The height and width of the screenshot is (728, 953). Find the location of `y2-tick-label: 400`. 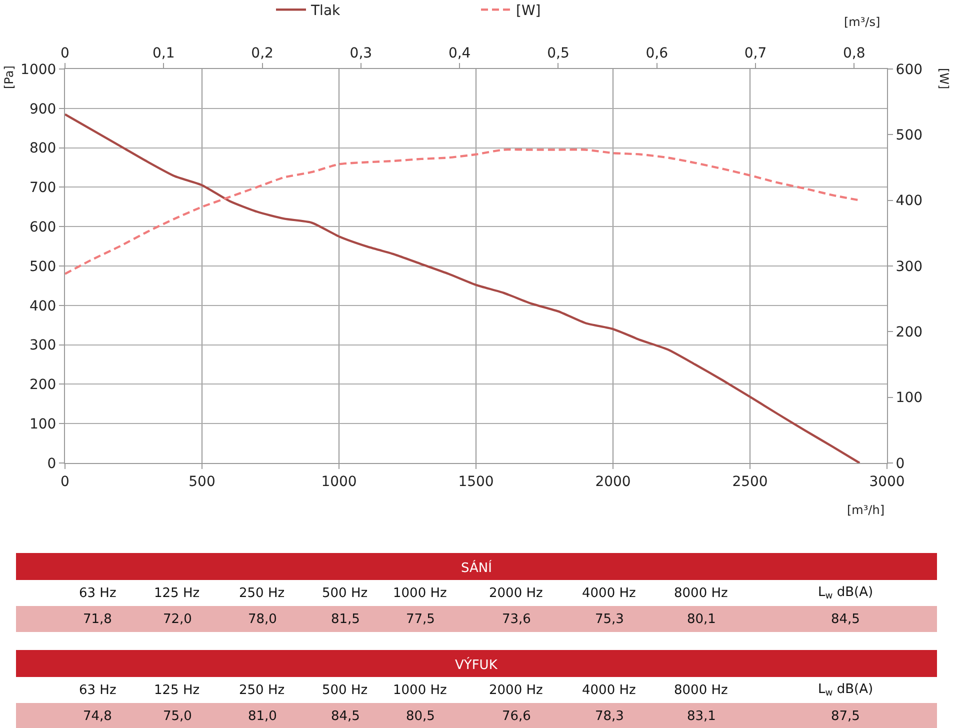

y2-tick-label: 400 is located at coordinates (909, 201).